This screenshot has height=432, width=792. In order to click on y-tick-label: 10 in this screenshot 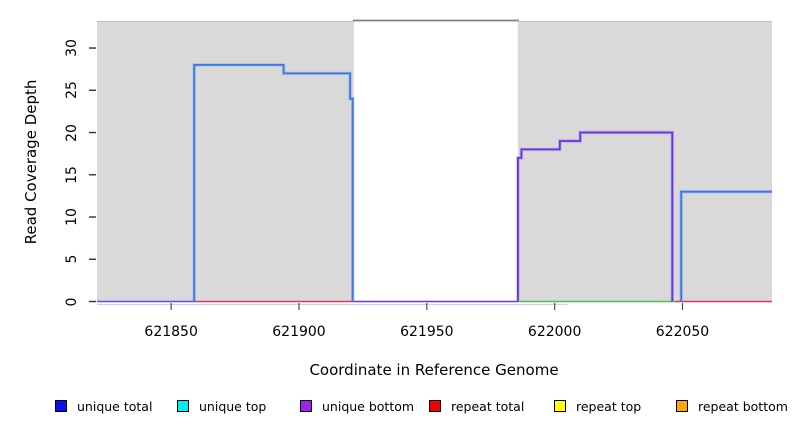, I will do `click(72, 217)`.